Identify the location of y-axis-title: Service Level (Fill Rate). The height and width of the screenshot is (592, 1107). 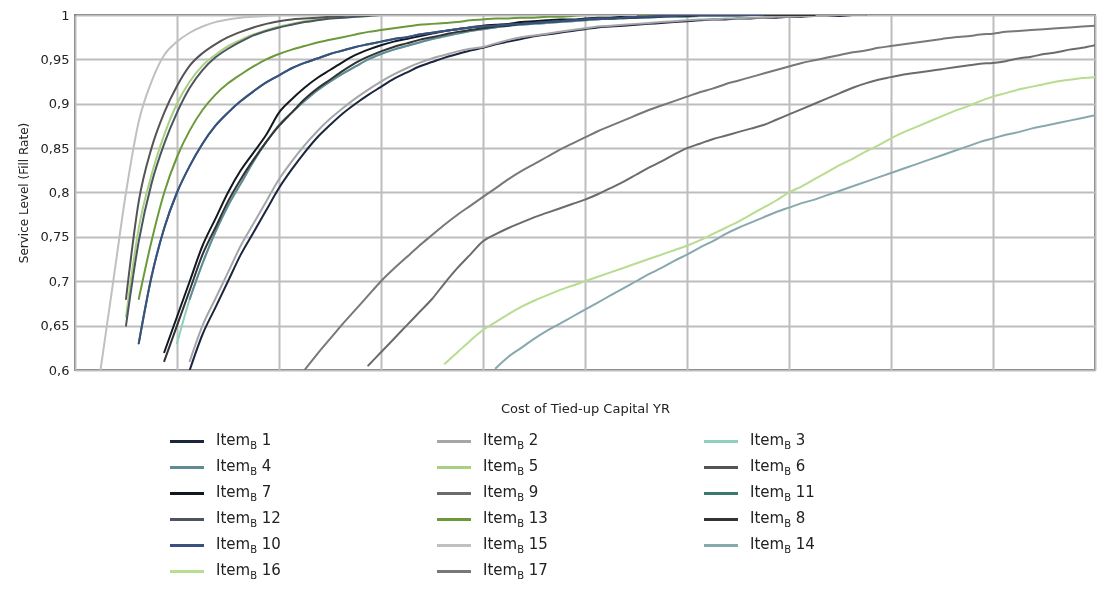
(23, 193).